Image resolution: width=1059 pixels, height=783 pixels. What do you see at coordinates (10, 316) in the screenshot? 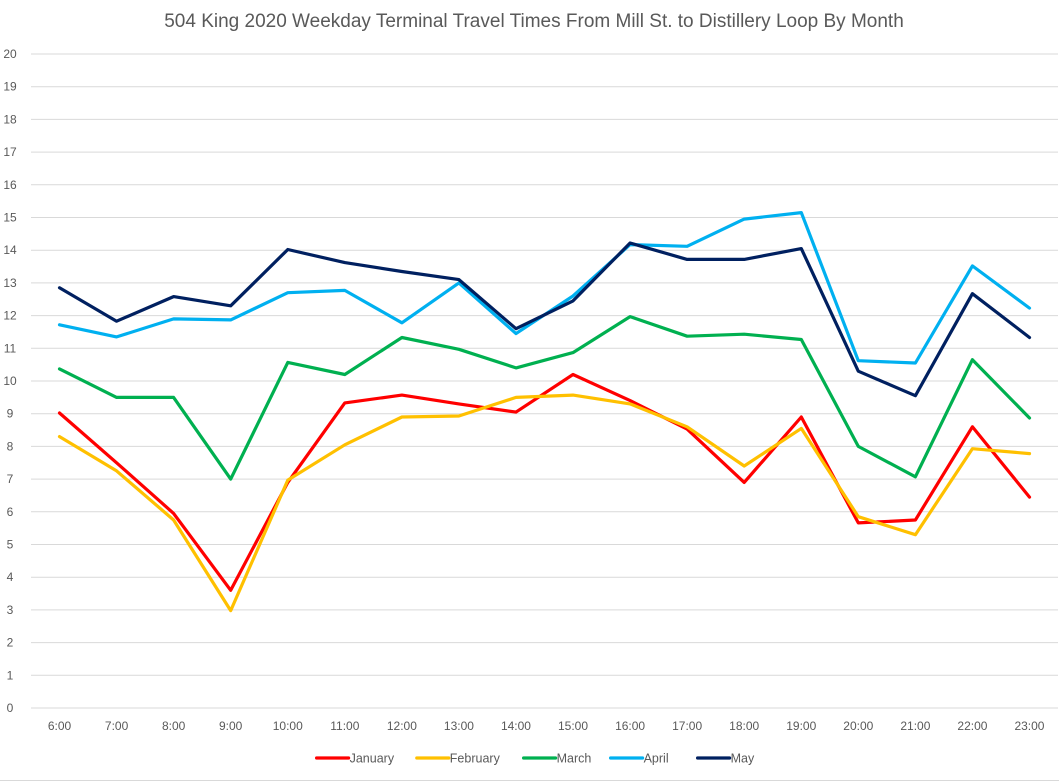
I see `y-tick-label: 12` at bounding box center [10, 316].